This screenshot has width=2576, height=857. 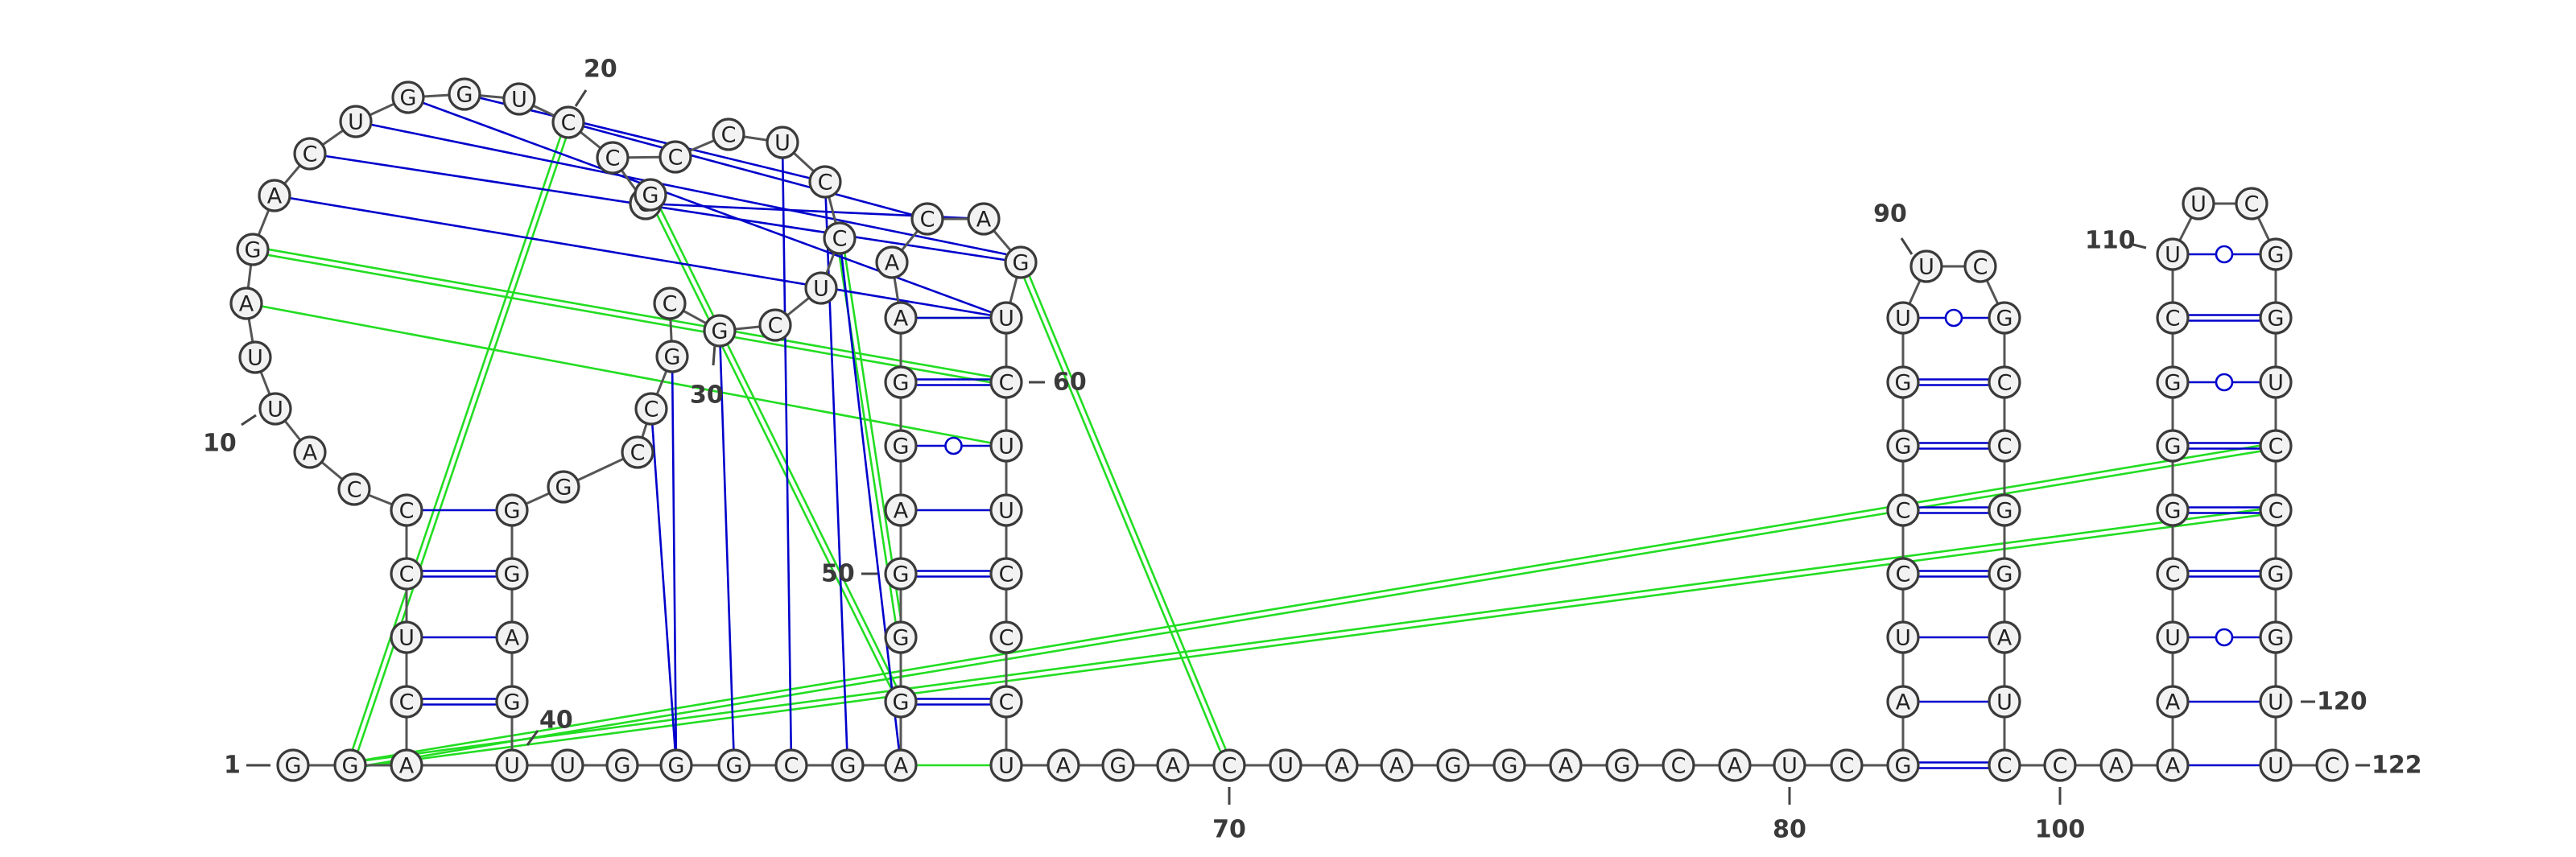 What do you see at coordinates (2110, 241) in the screenshot?
I see `label-position-110: 110` at bounding box center [2110, 241].